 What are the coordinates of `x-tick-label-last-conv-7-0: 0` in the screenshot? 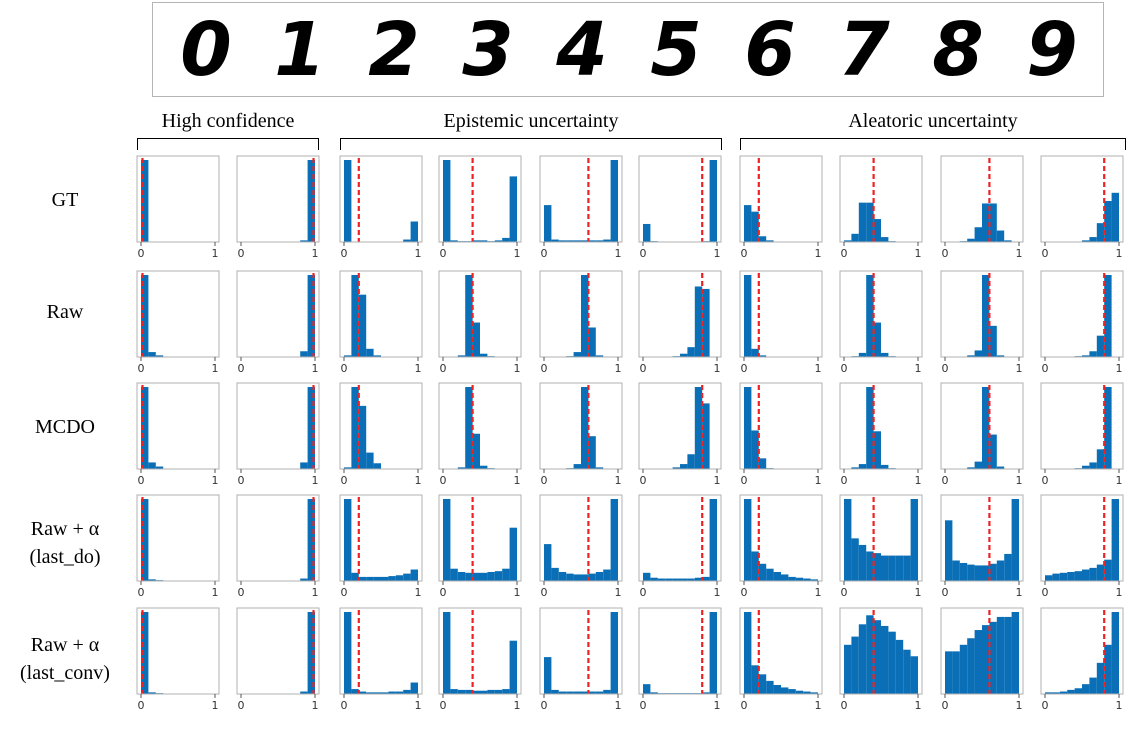 It's located at (844, 705).